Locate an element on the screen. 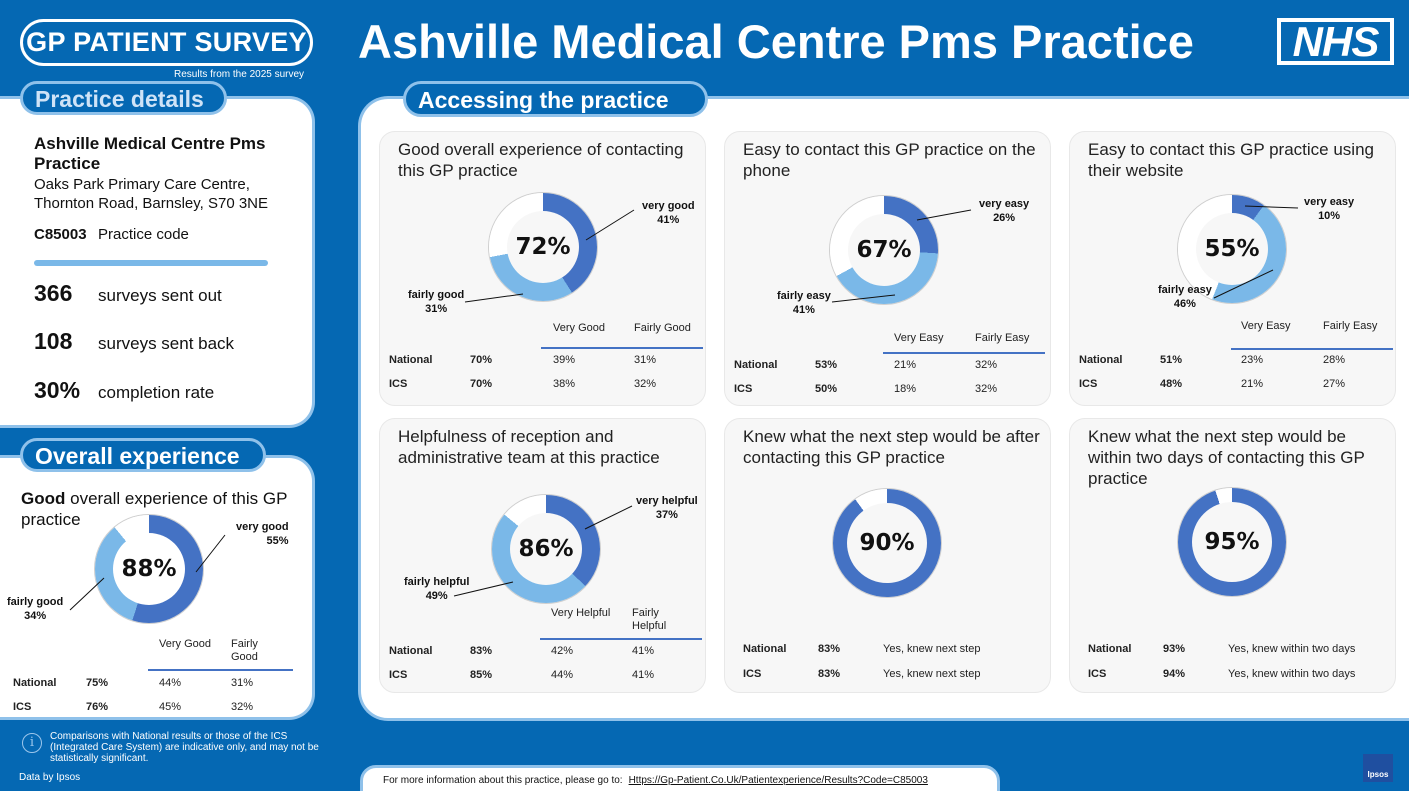  overall-experience-heading: Overall experience is located at coordinates (143, 455).